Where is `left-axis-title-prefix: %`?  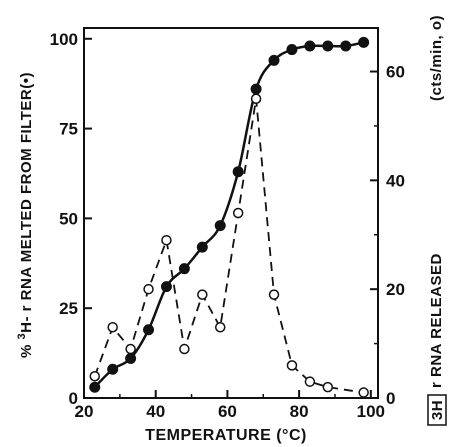 left-axis-title-prefix: % is located at coordinates (26, 348).